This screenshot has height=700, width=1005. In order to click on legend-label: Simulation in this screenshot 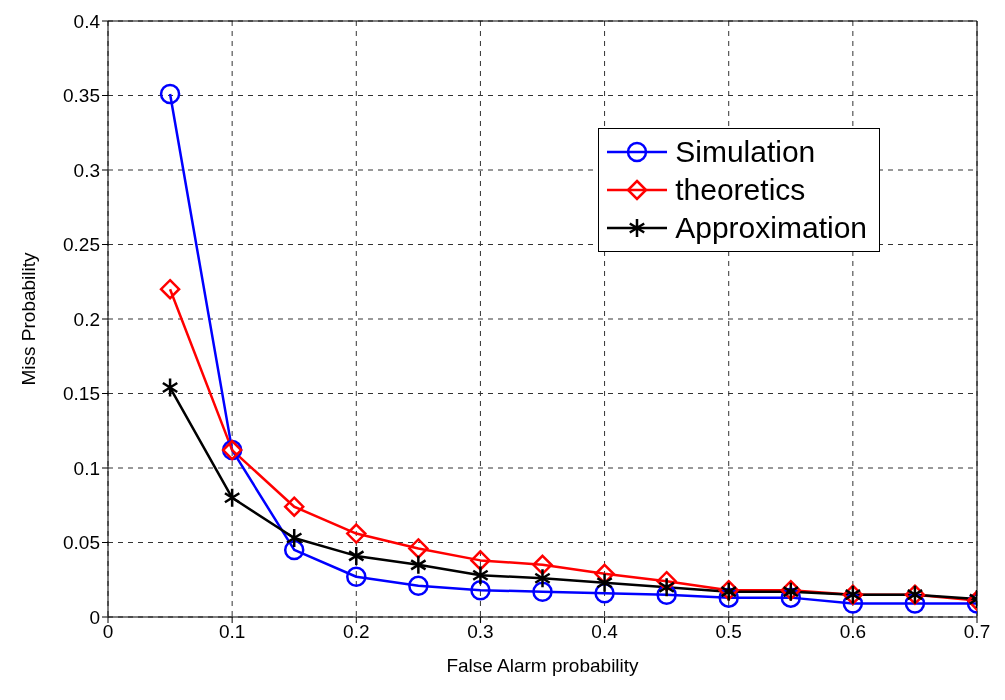, I will do `click(745, 152)`.